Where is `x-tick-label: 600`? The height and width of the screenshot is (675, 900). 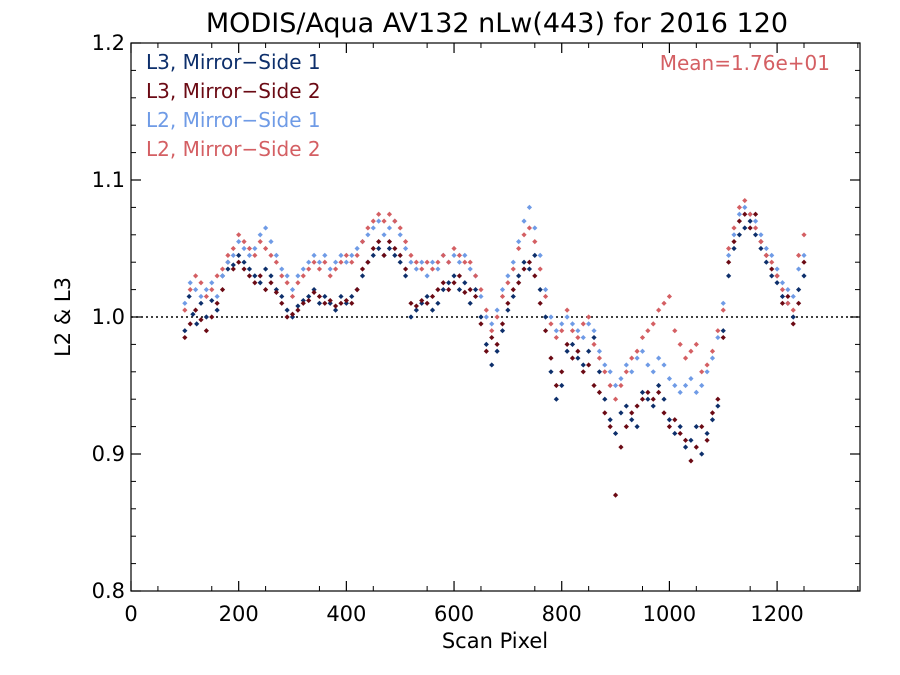 x-tick-label: 600 is located at coordinates (454, 614).